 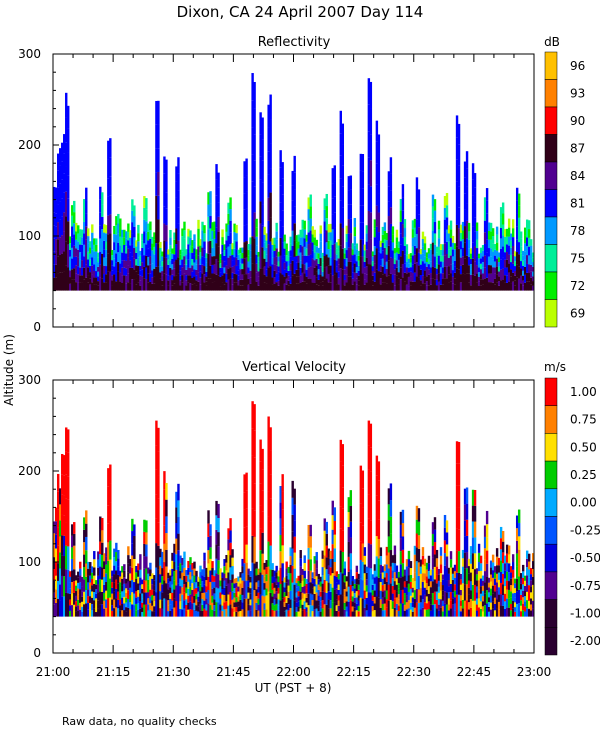 I want to click on x-tick-label: 22:00, so click(x=293, y=672).